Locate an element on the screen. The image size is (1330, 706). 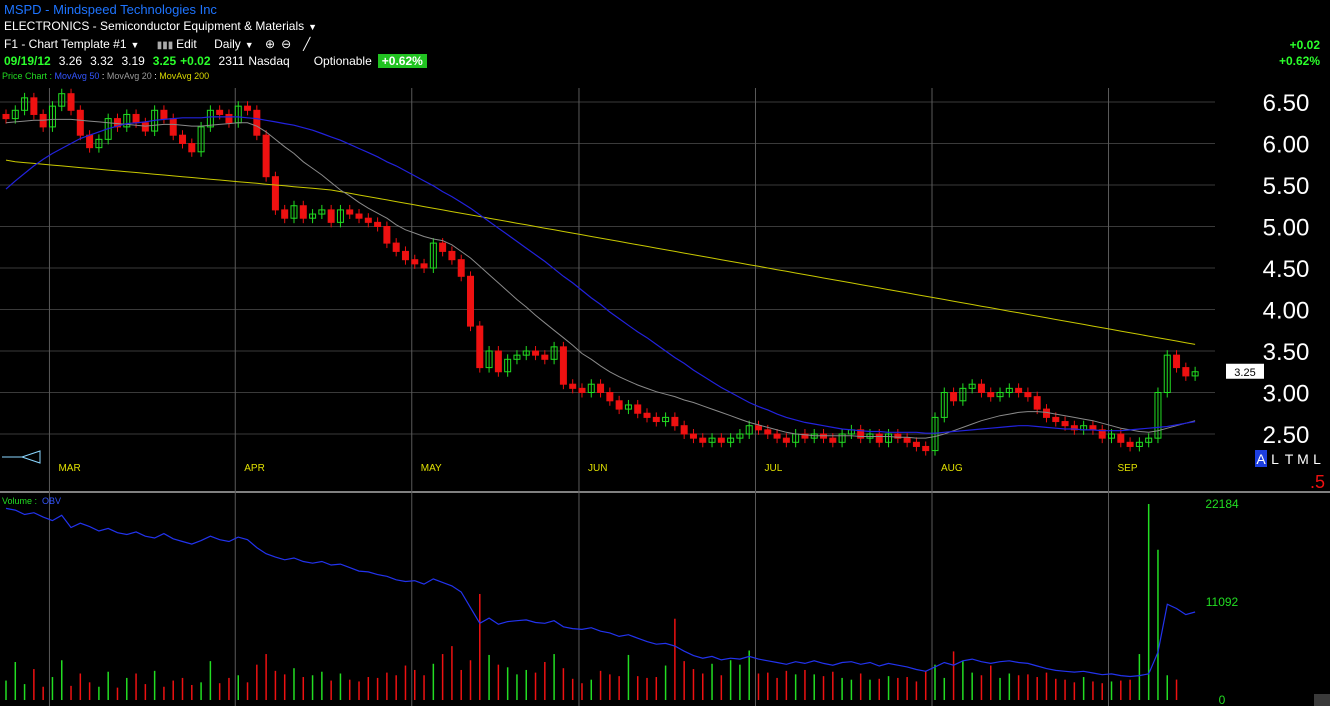
symbol-title: MSPD - Mindspeed Technologies Inc is located at coordinates (110, 9).